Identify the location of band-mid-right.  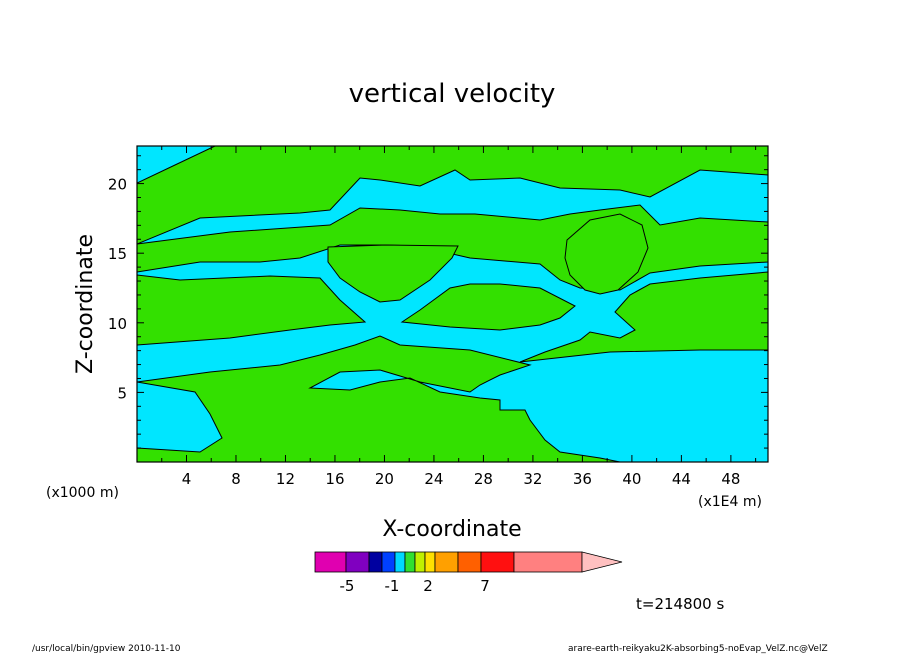
(643, 317).